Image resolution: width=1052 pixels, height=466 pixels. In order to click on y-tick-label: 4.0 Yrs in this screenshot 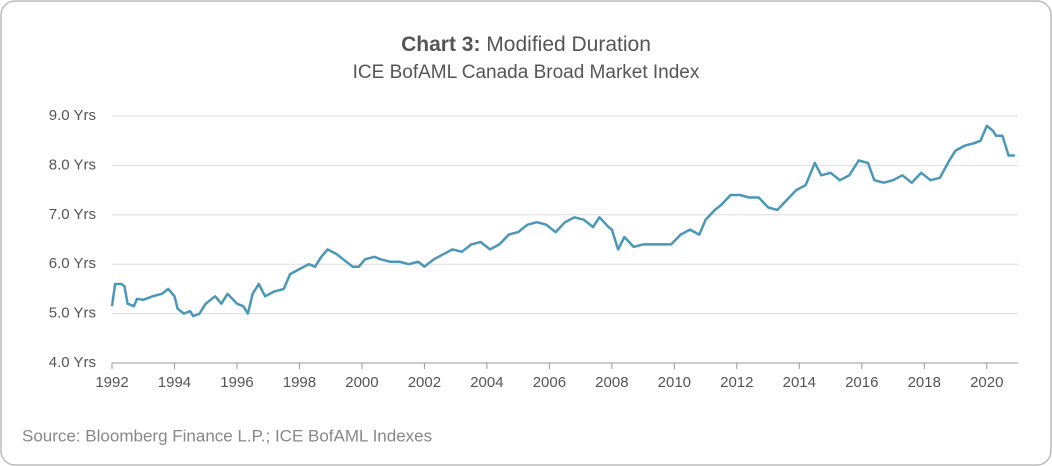, I will do `click(72, 362)`.